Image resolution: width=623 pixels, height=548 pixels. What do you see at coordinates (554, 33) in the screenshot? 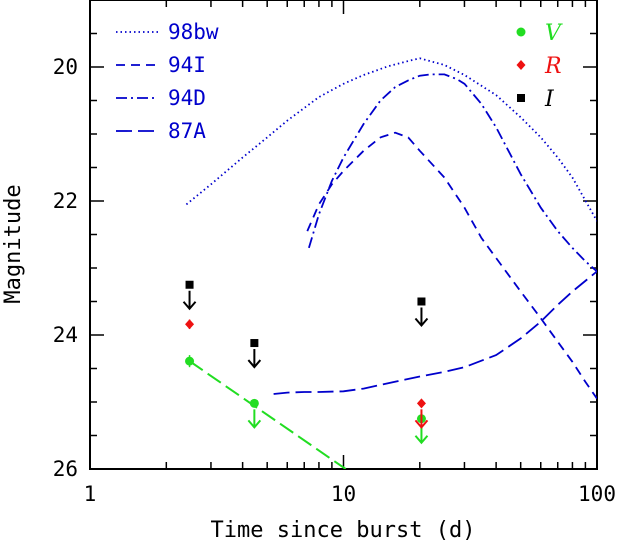
I see `legend-band-V: V` at bounding box center [554, 33].